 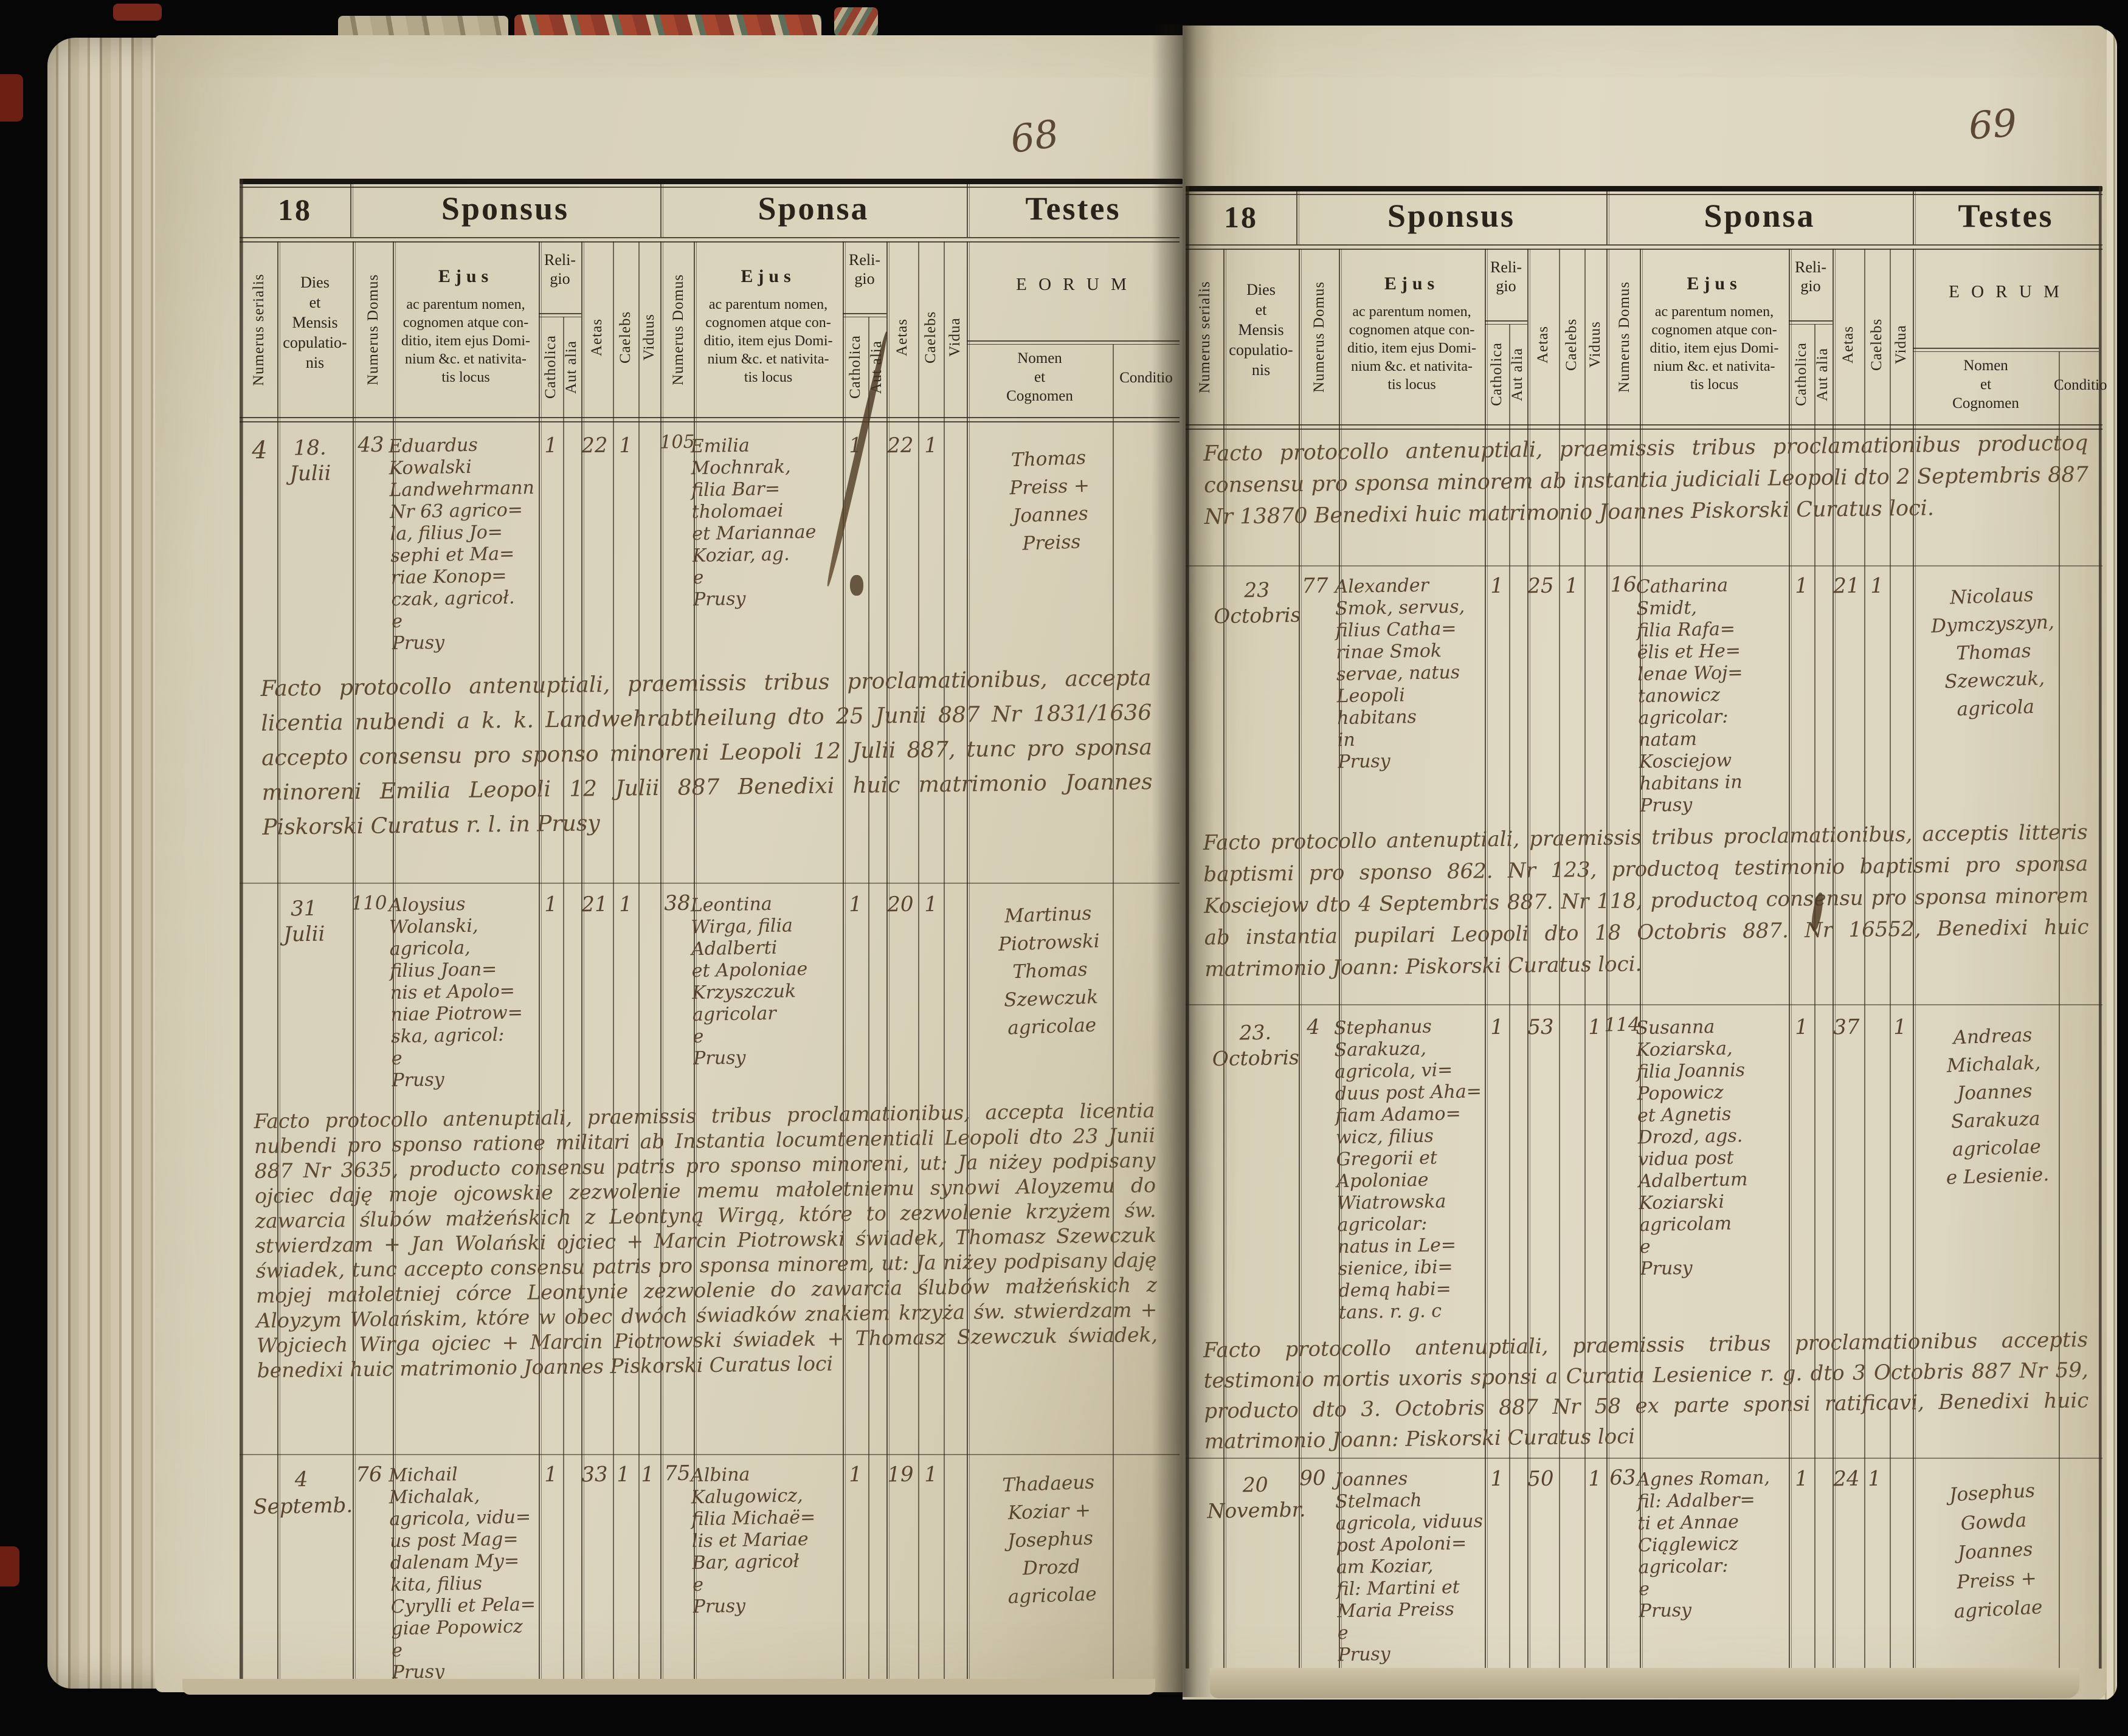 I want to click on dies-mensis-label: Dies et Mensis copulatio- nis, so click(x=315, y=322).